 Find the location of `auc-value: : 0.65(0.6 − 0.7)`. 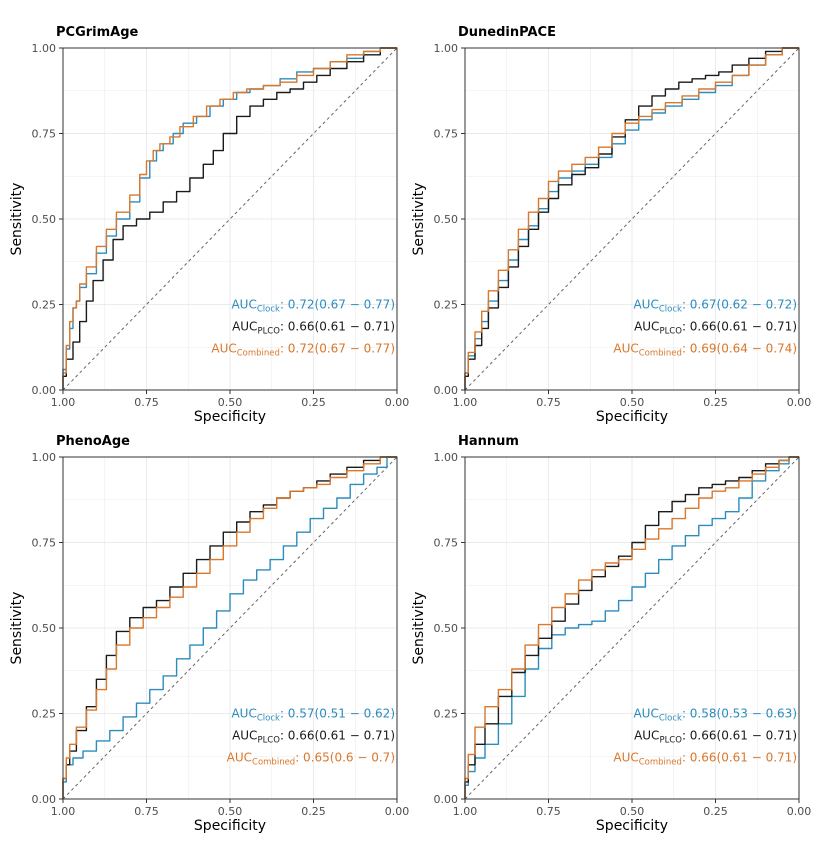

auc-value: : 0.65(0.6 − 0.7) is located at coordinates (345, 758).